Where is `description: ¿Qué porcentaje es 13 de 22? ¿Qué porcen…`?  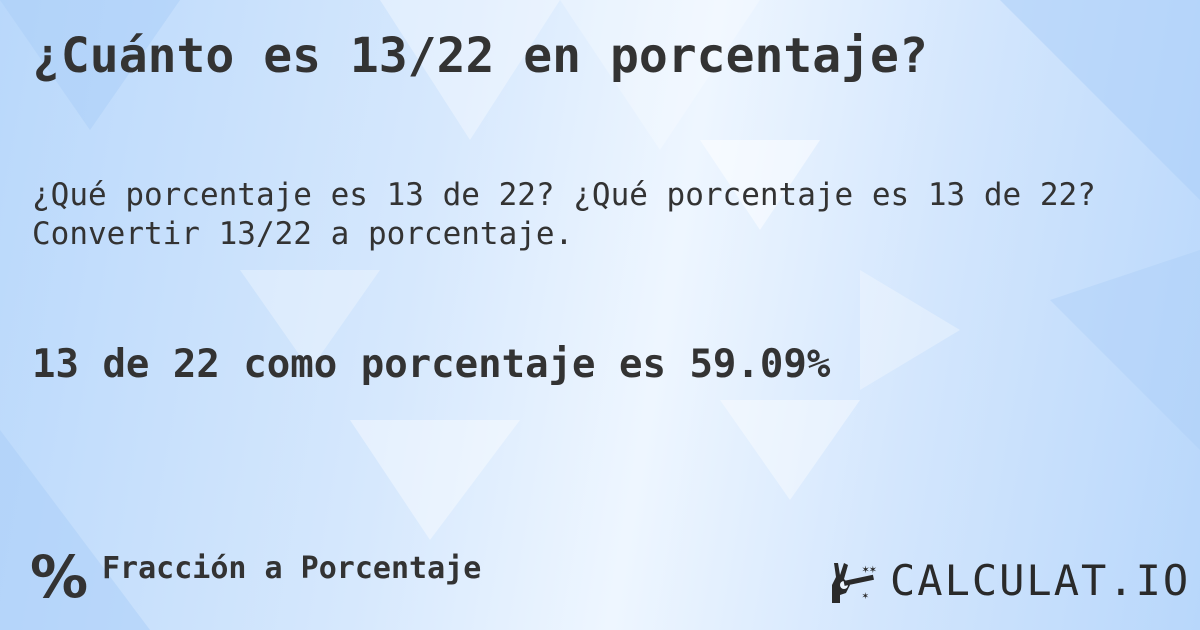 description: ¿Qué porcentaje es 13 de 22? ¿Qué porcen… is located at coordinates (564, 214).